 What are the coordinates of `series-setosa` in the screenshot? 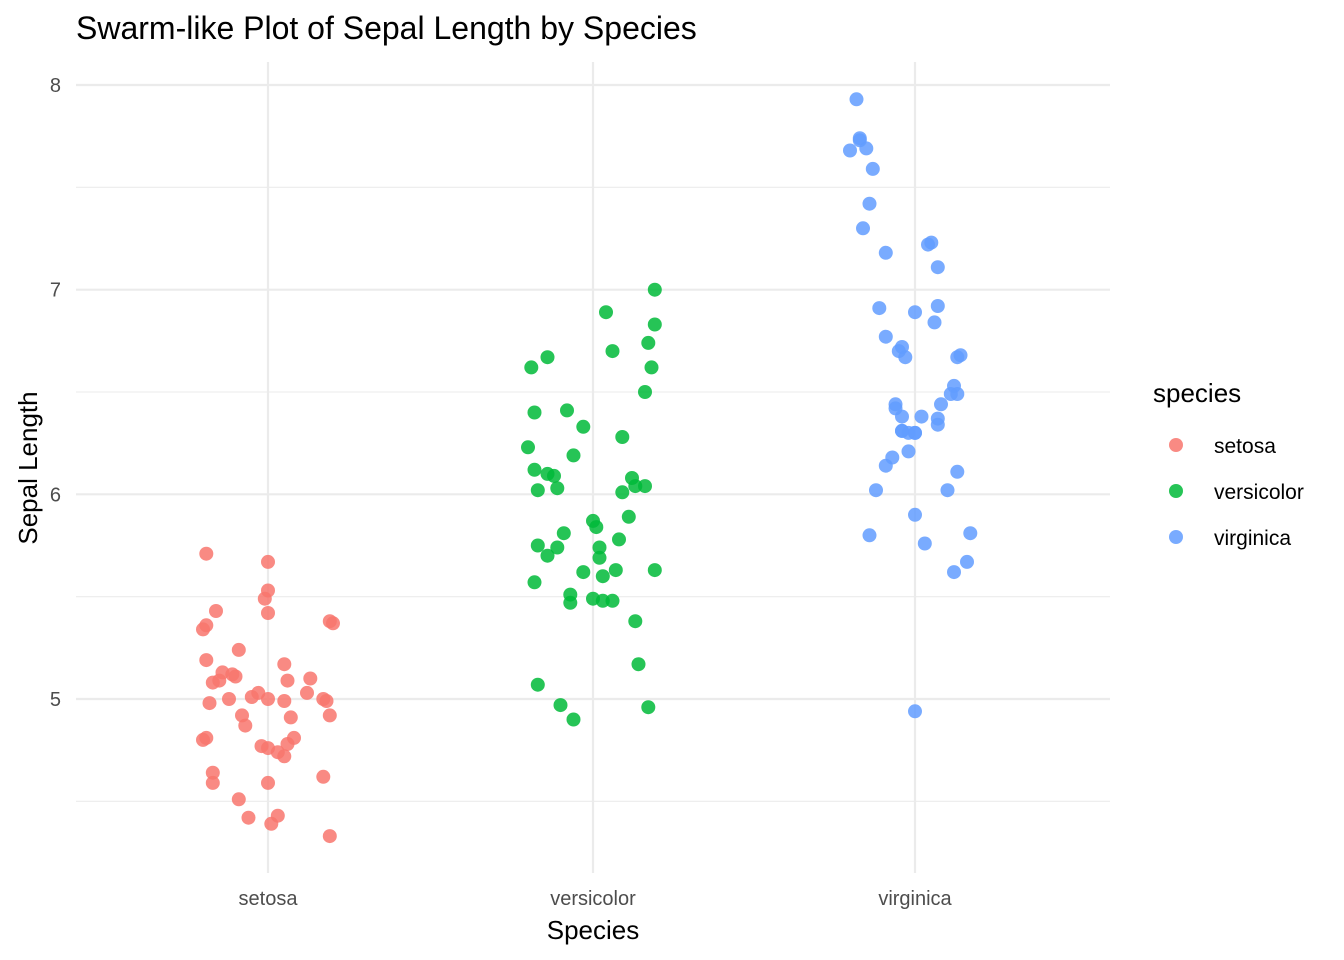 It's located at (268, 695).